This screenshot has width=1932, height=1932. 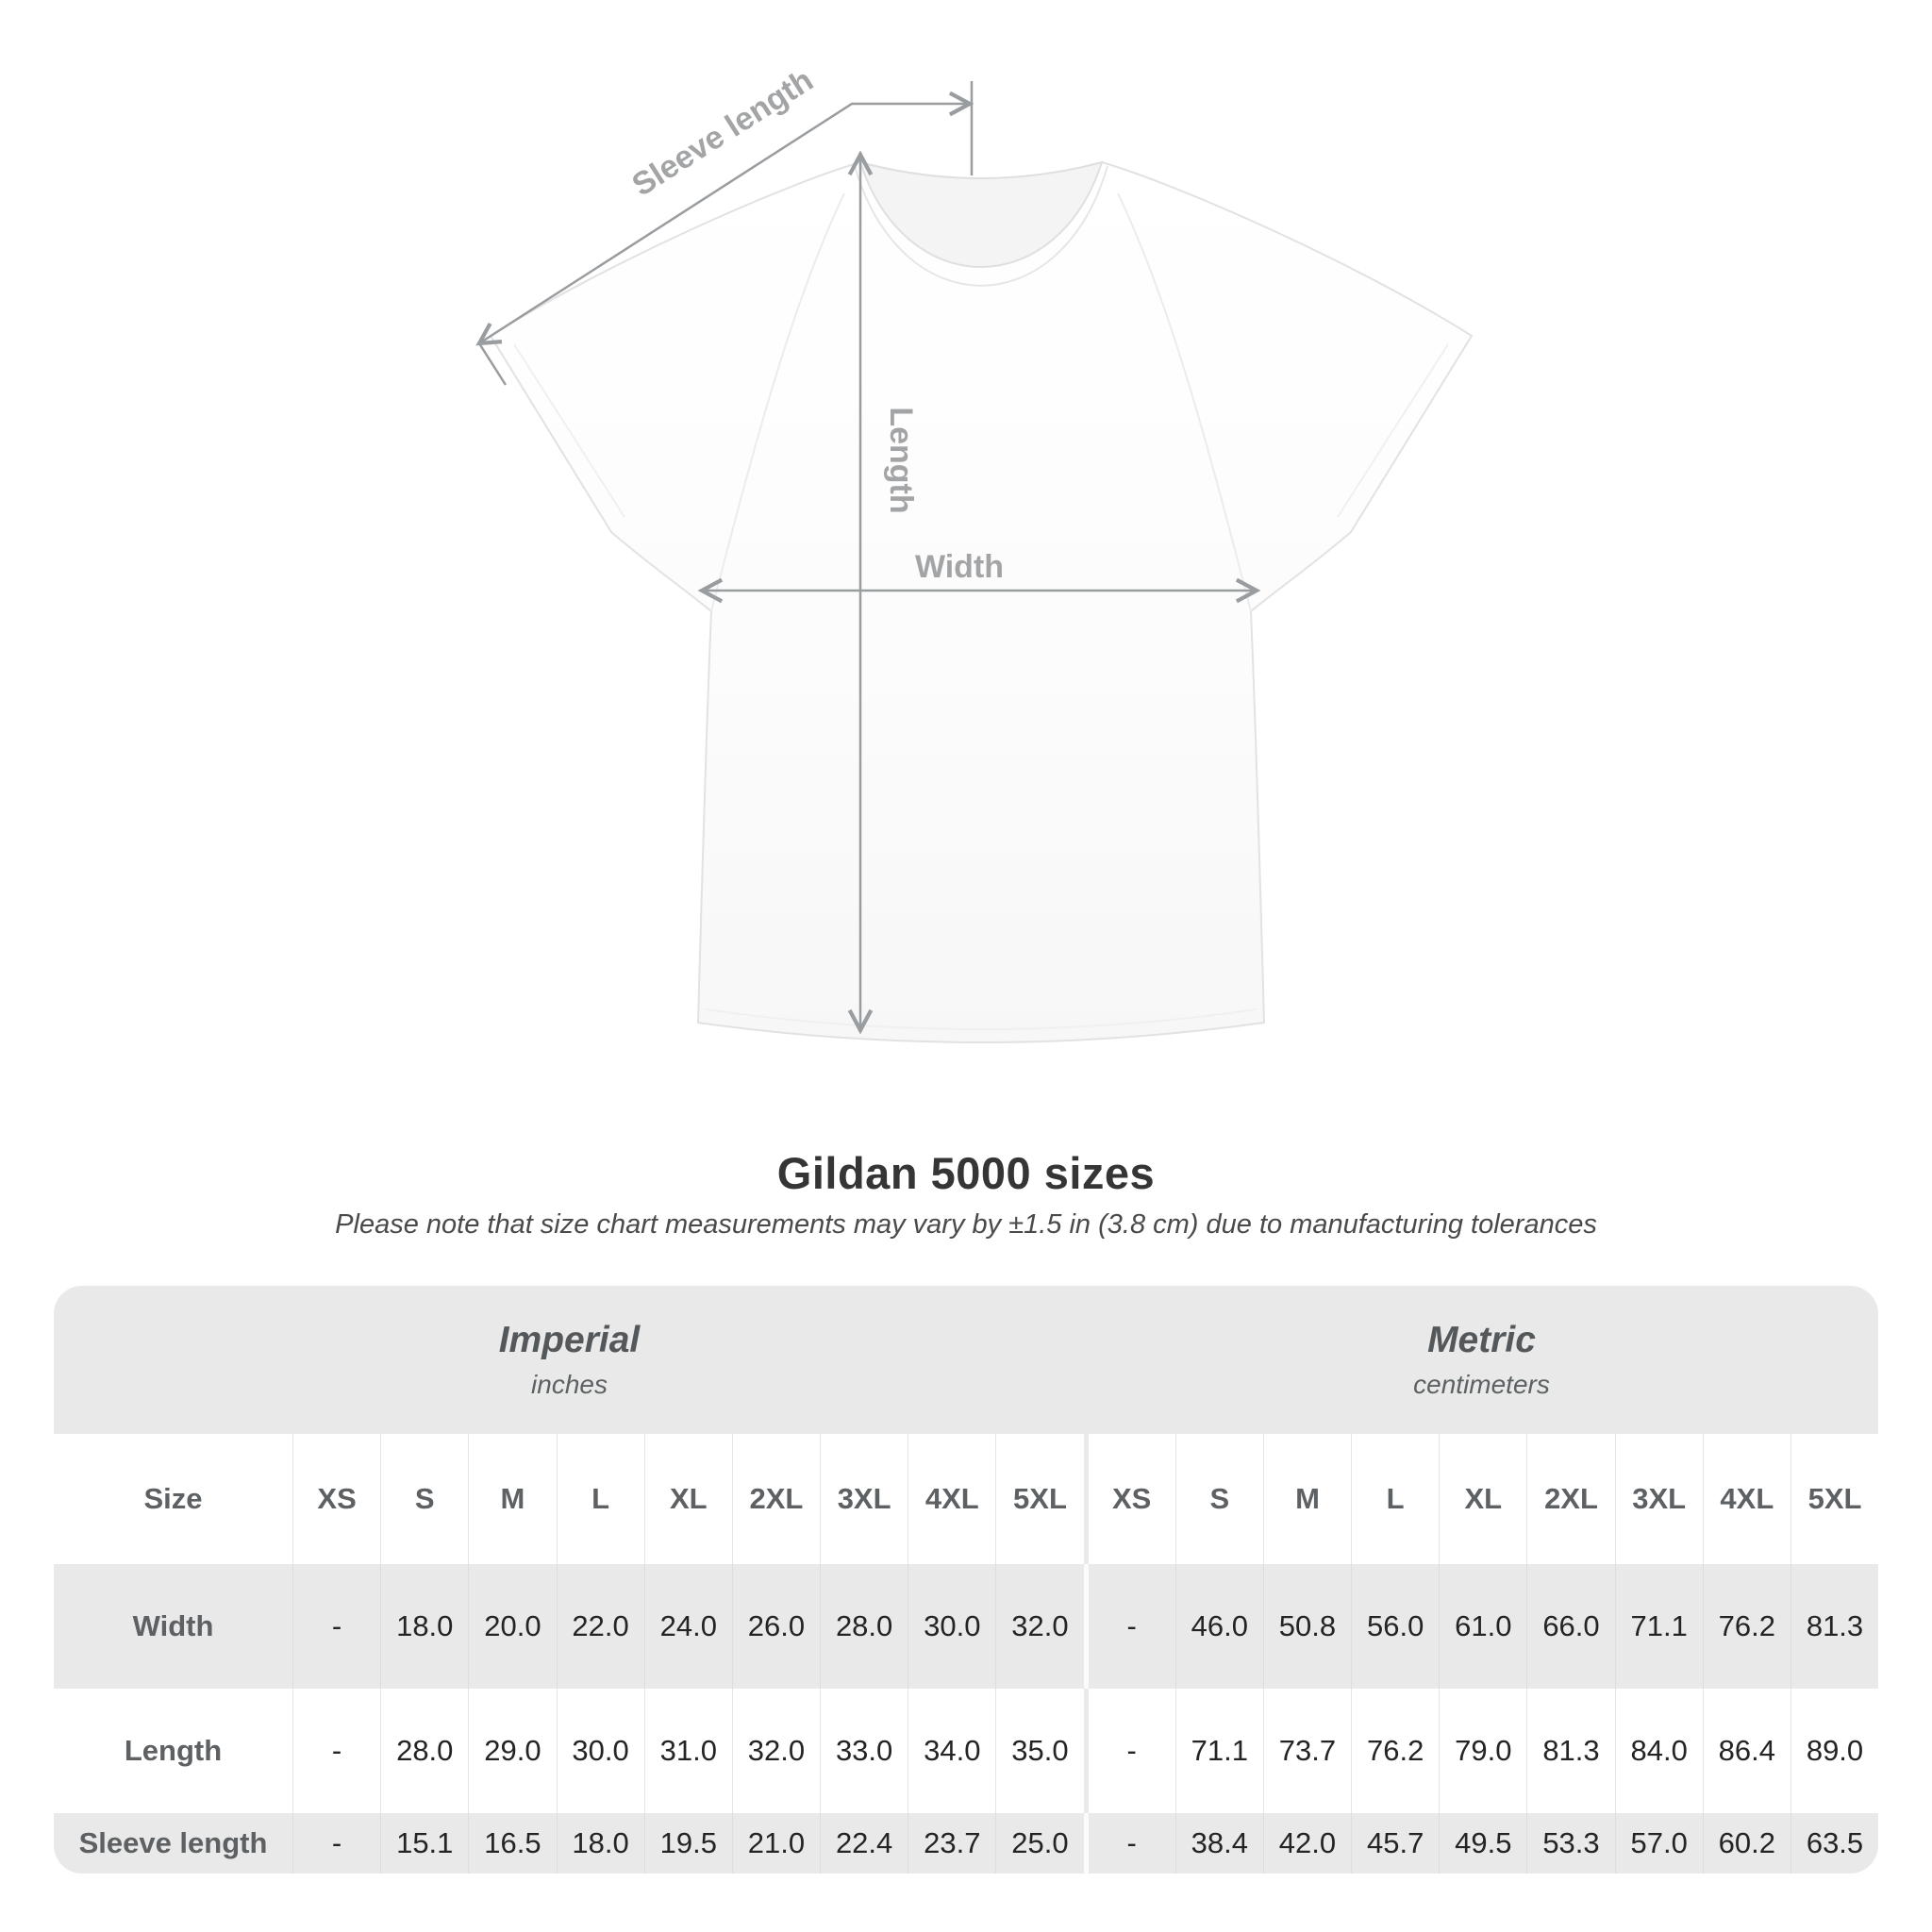 I want to click on page-title: Gildan 5000 sizes, so click(x=966, y=1173).